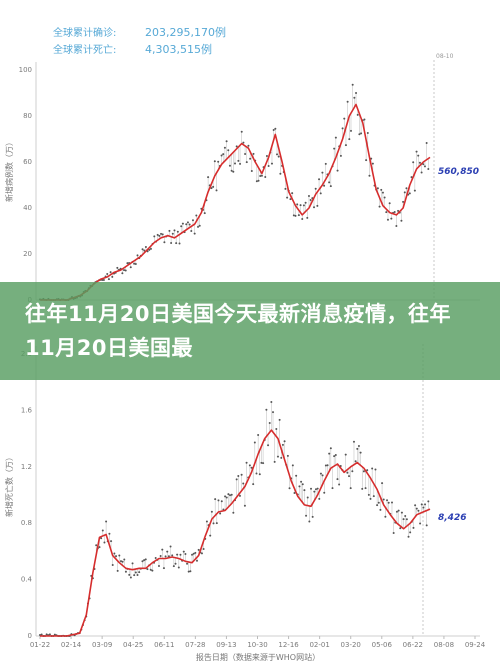 The height and width of the screenshot is (666, 500). What do you see at coordinates (27, 410) in the screenshot?
I see `y-tick-label: 1.6` at bounding box center [27, 410].